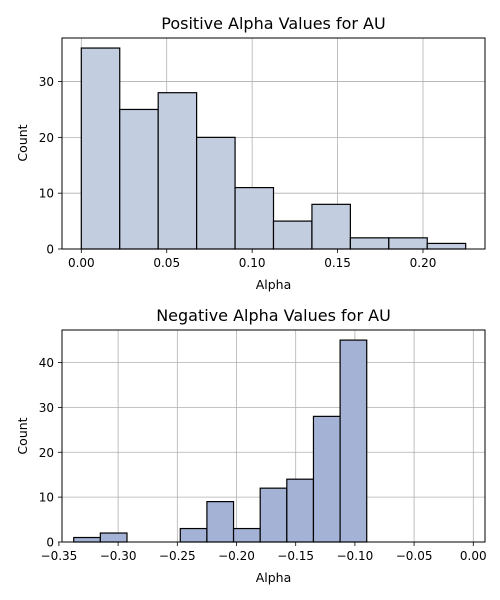 The width and height of the screenshot is (500, 600). I want to click on x-tick-label: −0.15, so click(295, 556).